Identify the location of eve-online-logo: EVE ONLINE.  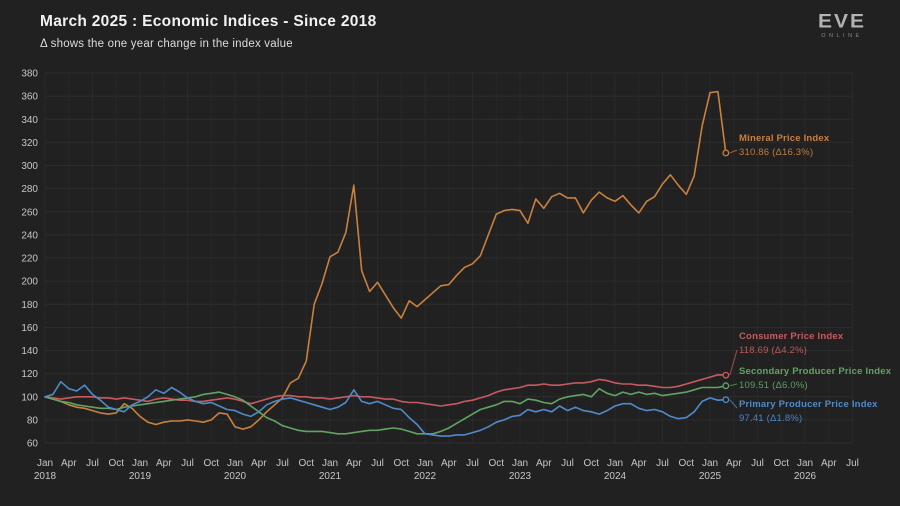
(842, 25).